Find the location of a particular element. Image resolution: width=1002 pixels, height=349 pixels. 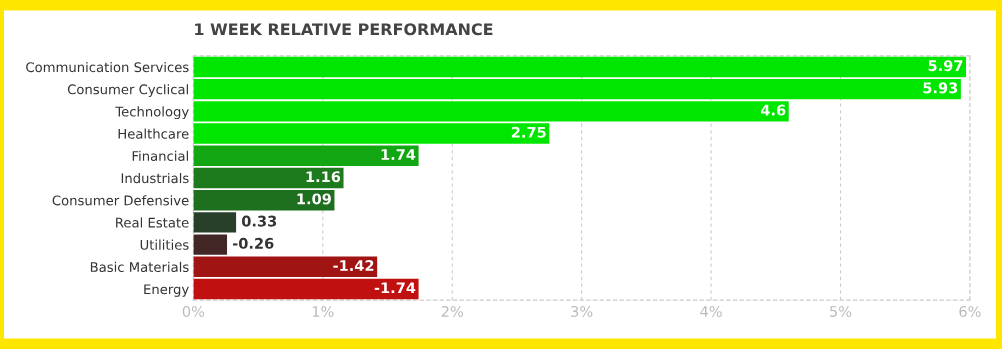

data-label: 2.75 is located at coordinates (528, 132).